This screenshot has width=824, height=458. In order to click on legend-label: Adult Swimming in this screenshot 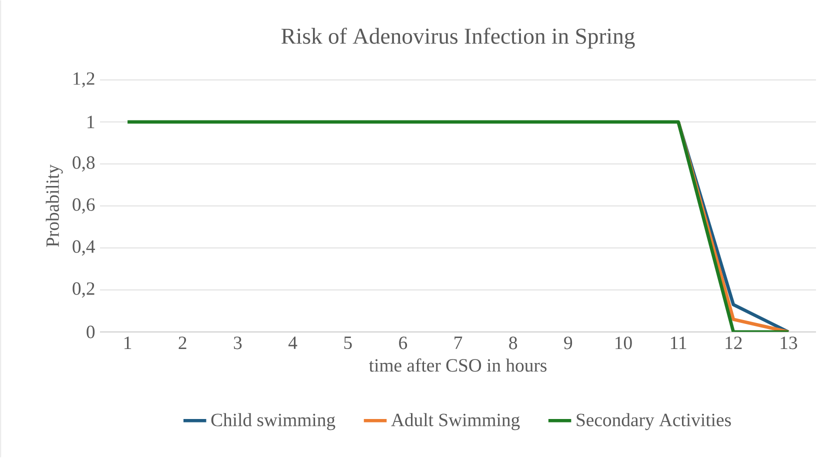, I will do `click(455, 421)`.